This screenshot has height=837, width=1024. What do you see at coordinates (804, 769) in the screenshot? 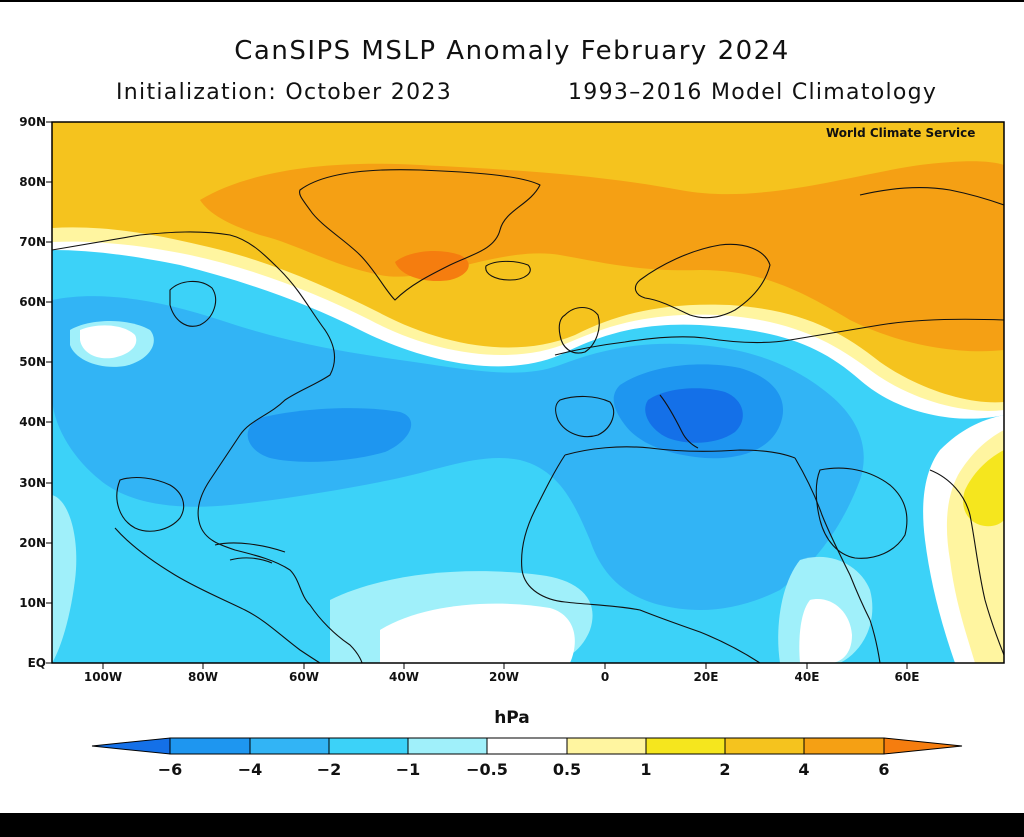
I see `colorbar-tick-label: 4` at bounding box center [804, 769].